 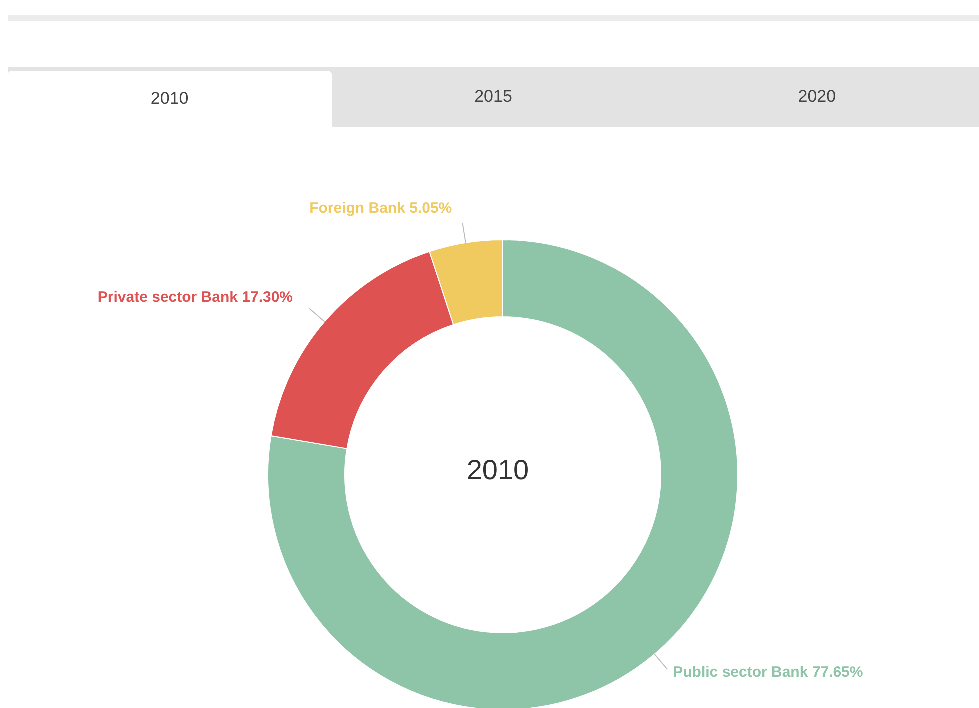 What do you see at coordinates (196, 297) in the screenshot?
I see `slice-label: Private sector Bank 17.30%` at bounding box center [196, 297].